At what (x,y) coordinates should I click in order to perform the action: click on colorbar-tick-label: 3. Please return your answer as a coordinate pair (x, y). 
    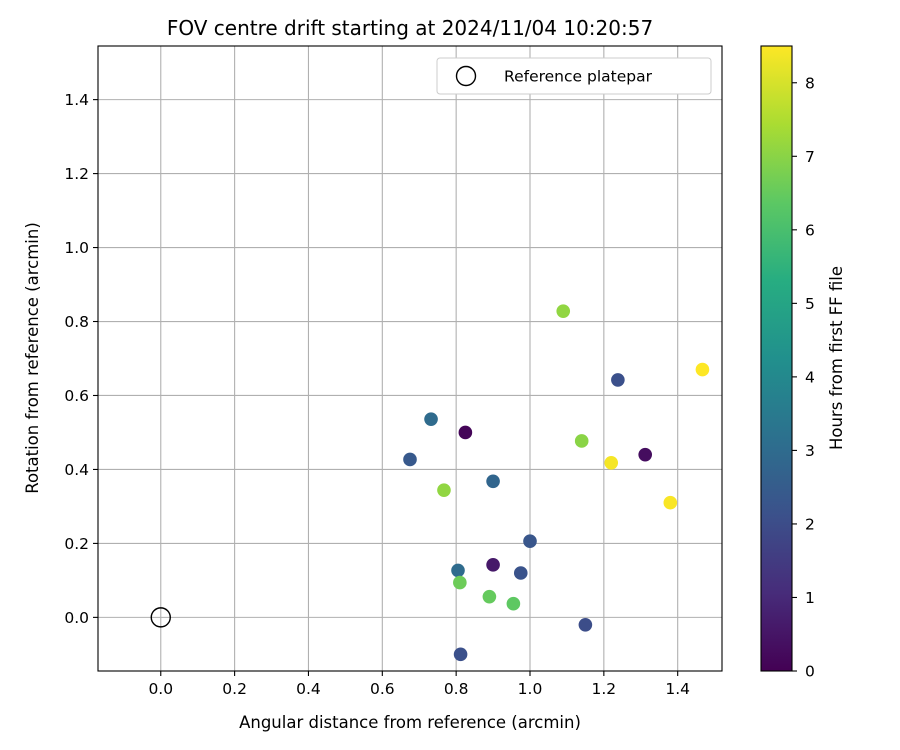
    Looking at the image, I should click on (810, 451).